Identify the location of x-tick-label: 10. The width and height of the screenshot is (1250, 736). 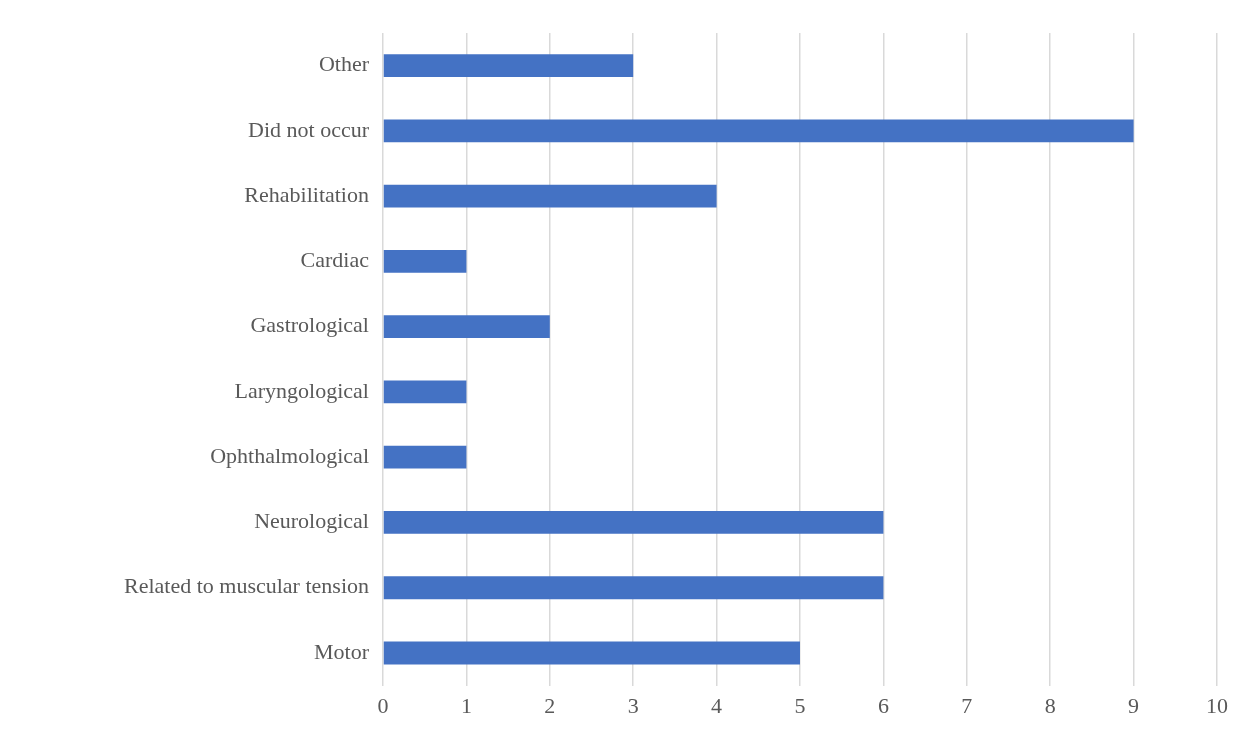
(1217, 705).